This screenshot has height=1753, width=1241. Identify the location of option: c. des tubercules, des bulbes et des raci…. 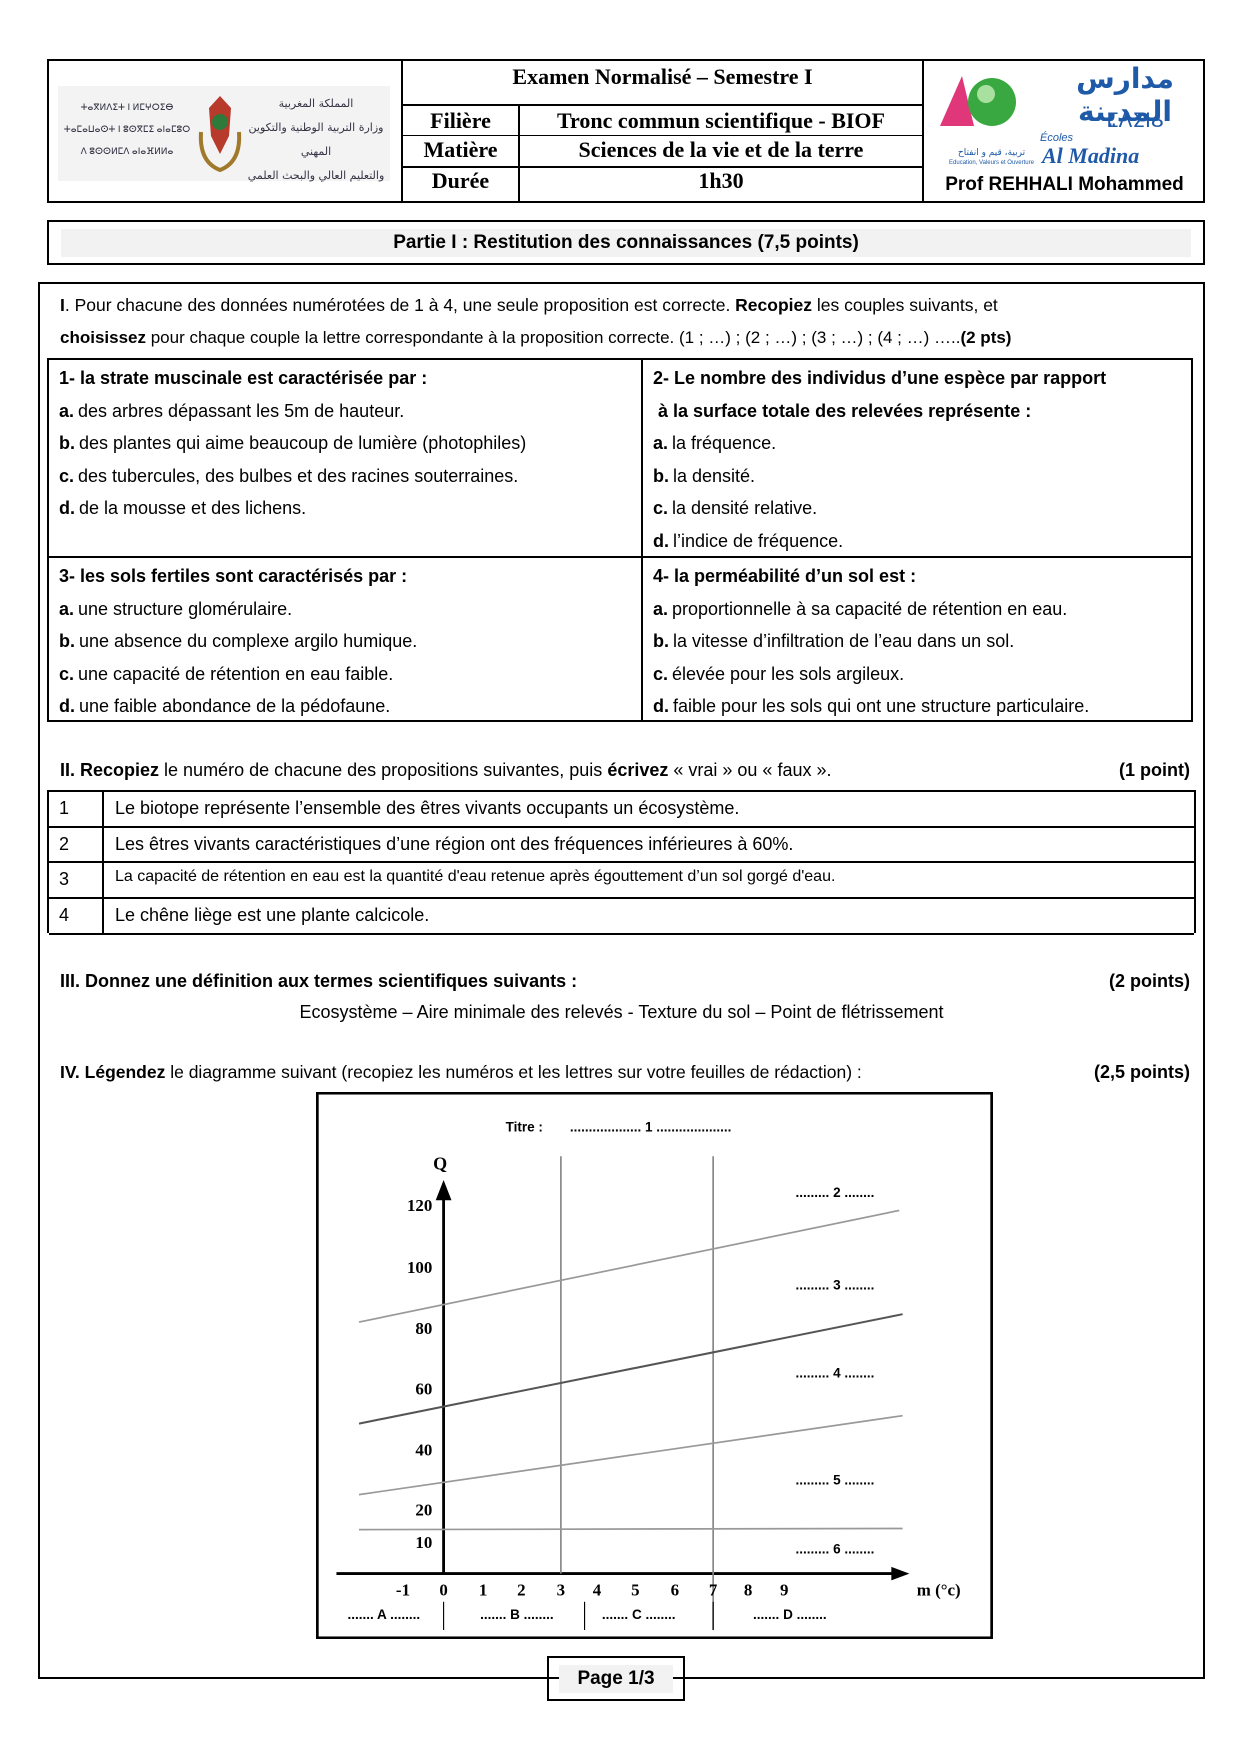
(350, 476).